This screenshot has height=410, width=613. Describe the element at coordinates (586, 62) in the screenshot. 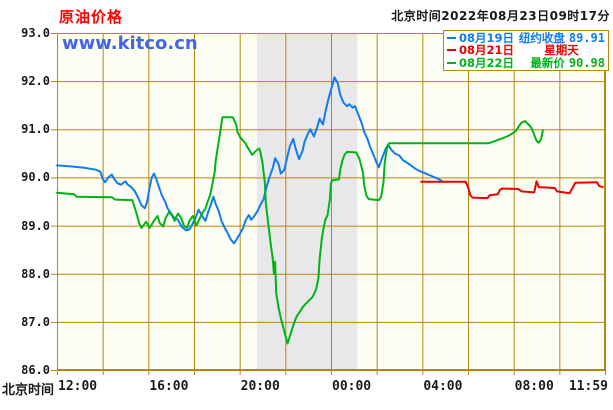

I see `legend-value: 90.98` at that location.